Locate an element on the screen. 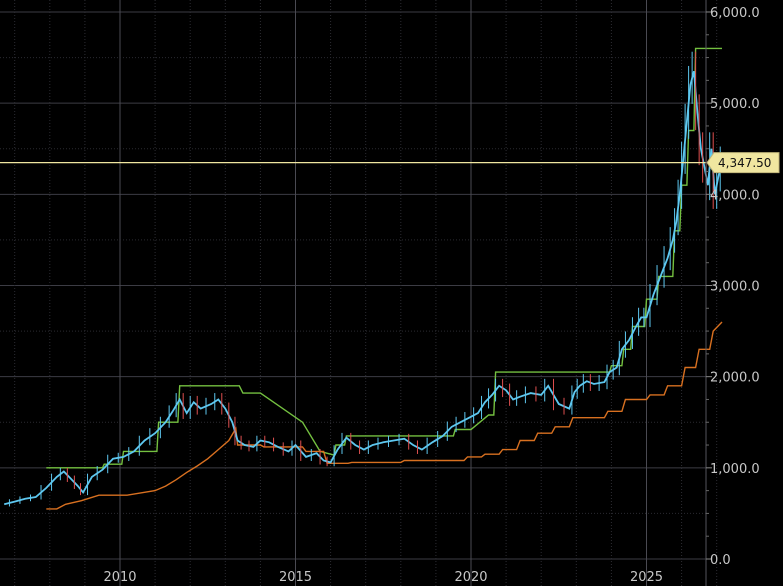 The image size is (783, 586). x-tick-label: 2010 is located at coordinates (119, 577).